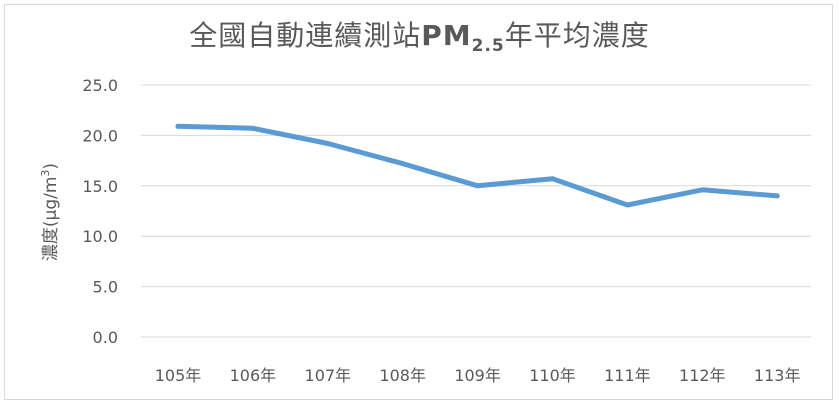 Image resolution: width=839 pixels, height=406 pixels. I want to click on x-tick-label: 105年, so click(178, 375).